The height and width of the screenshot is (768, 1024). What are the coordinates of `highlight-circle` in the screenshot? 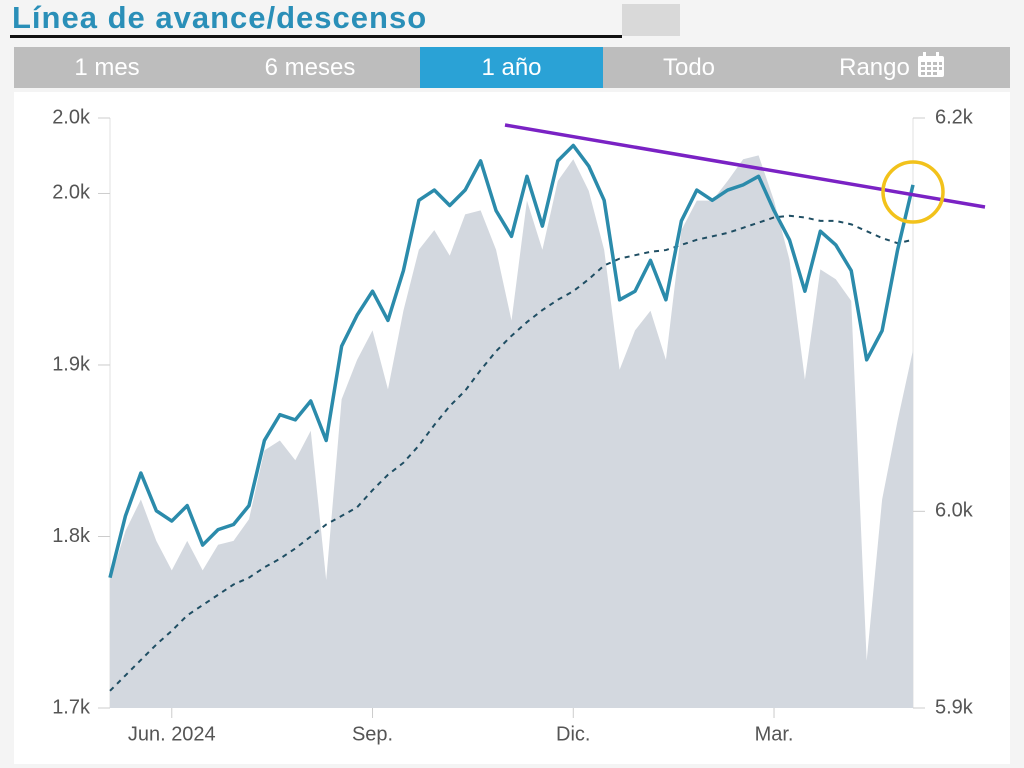 It's located at (913, 192).